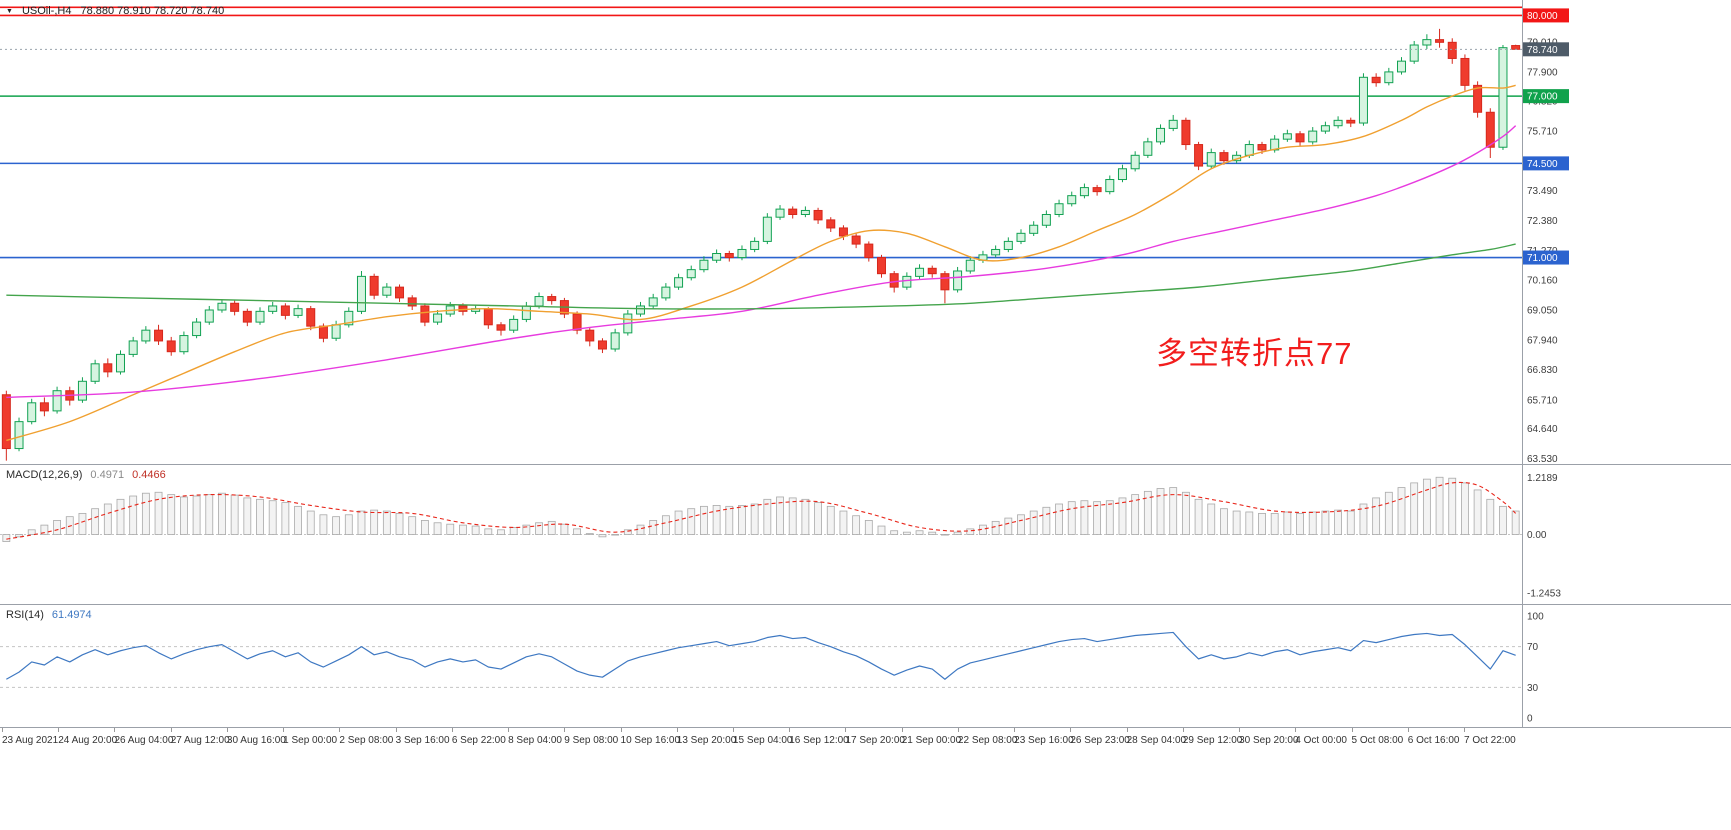 Image resolution: width=1731 pixels, height=830 pixels. What do you see at coordinates (819, 740) in the screenshot?
I see `time-label: 16 Sep 12:00` at bounding box center [819, 740].